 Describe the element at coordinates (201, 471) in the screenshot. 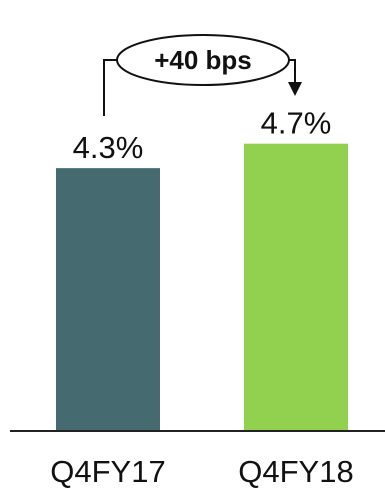

I see `category-labels-group: Q4FY17 Q4FY18` at that location.